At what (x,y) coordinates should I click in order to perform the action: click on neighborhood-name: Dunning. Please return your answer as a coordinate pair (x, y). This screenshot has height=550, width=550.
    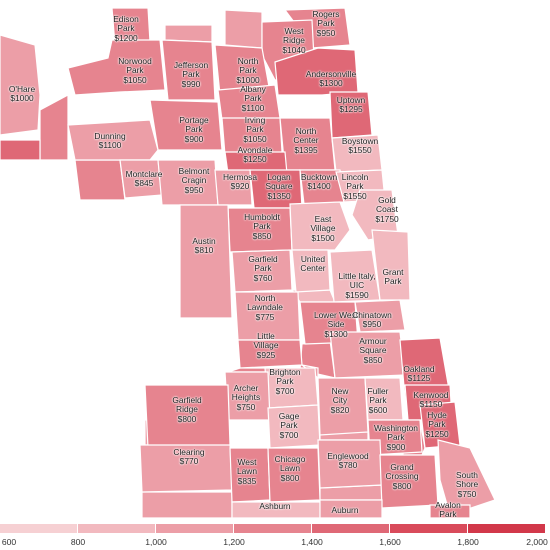
    Looking at the image, I should click on (110, 136).